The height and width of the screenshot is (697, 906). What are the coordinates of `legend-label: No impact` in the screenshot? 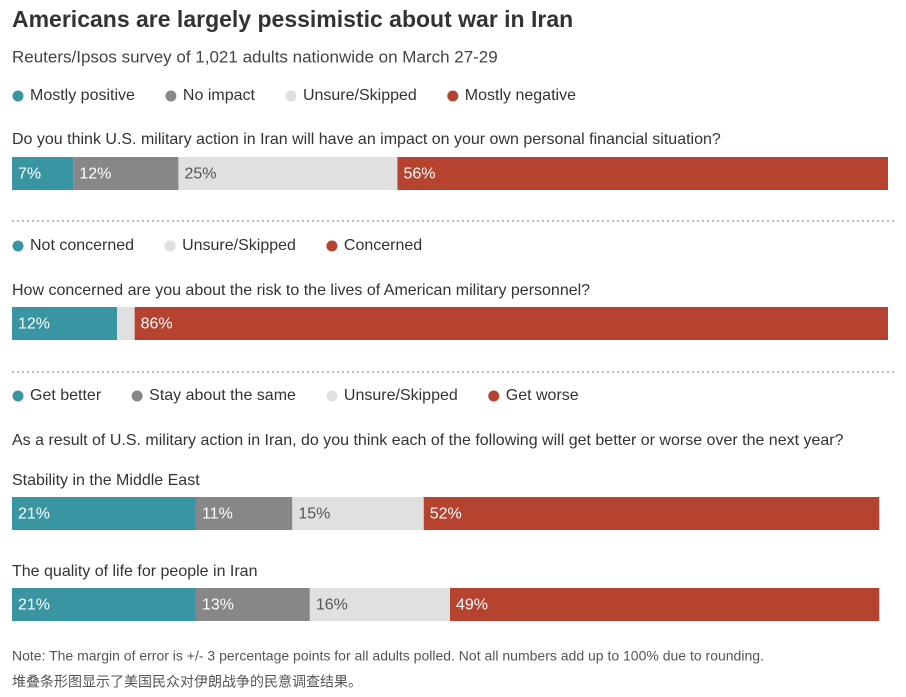 It's located at (219, 95).